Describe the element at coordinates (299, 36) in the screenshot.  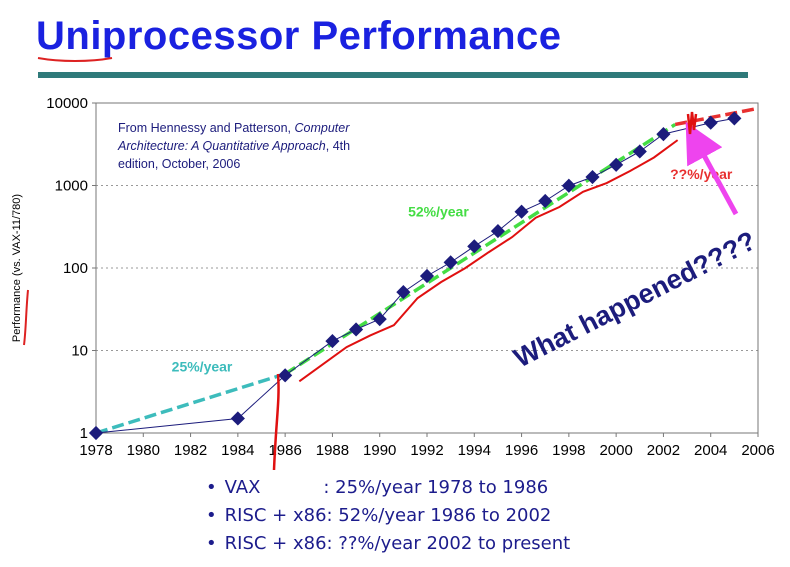
I see `slide-title: Uniprocessor Performance` at that location.